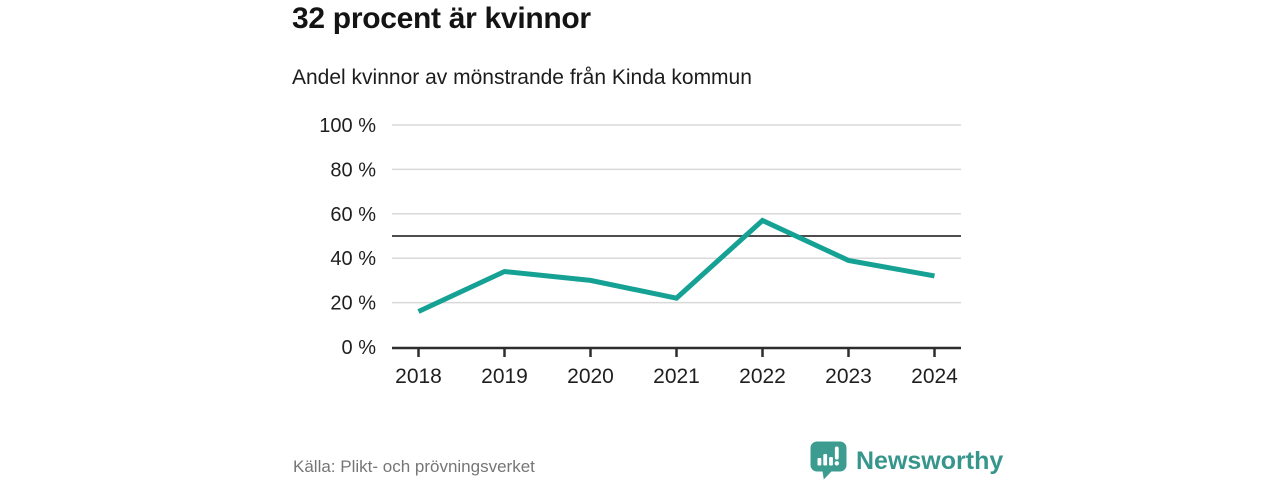  I want to click on x-tick-label: 2023, so click(848, 376).